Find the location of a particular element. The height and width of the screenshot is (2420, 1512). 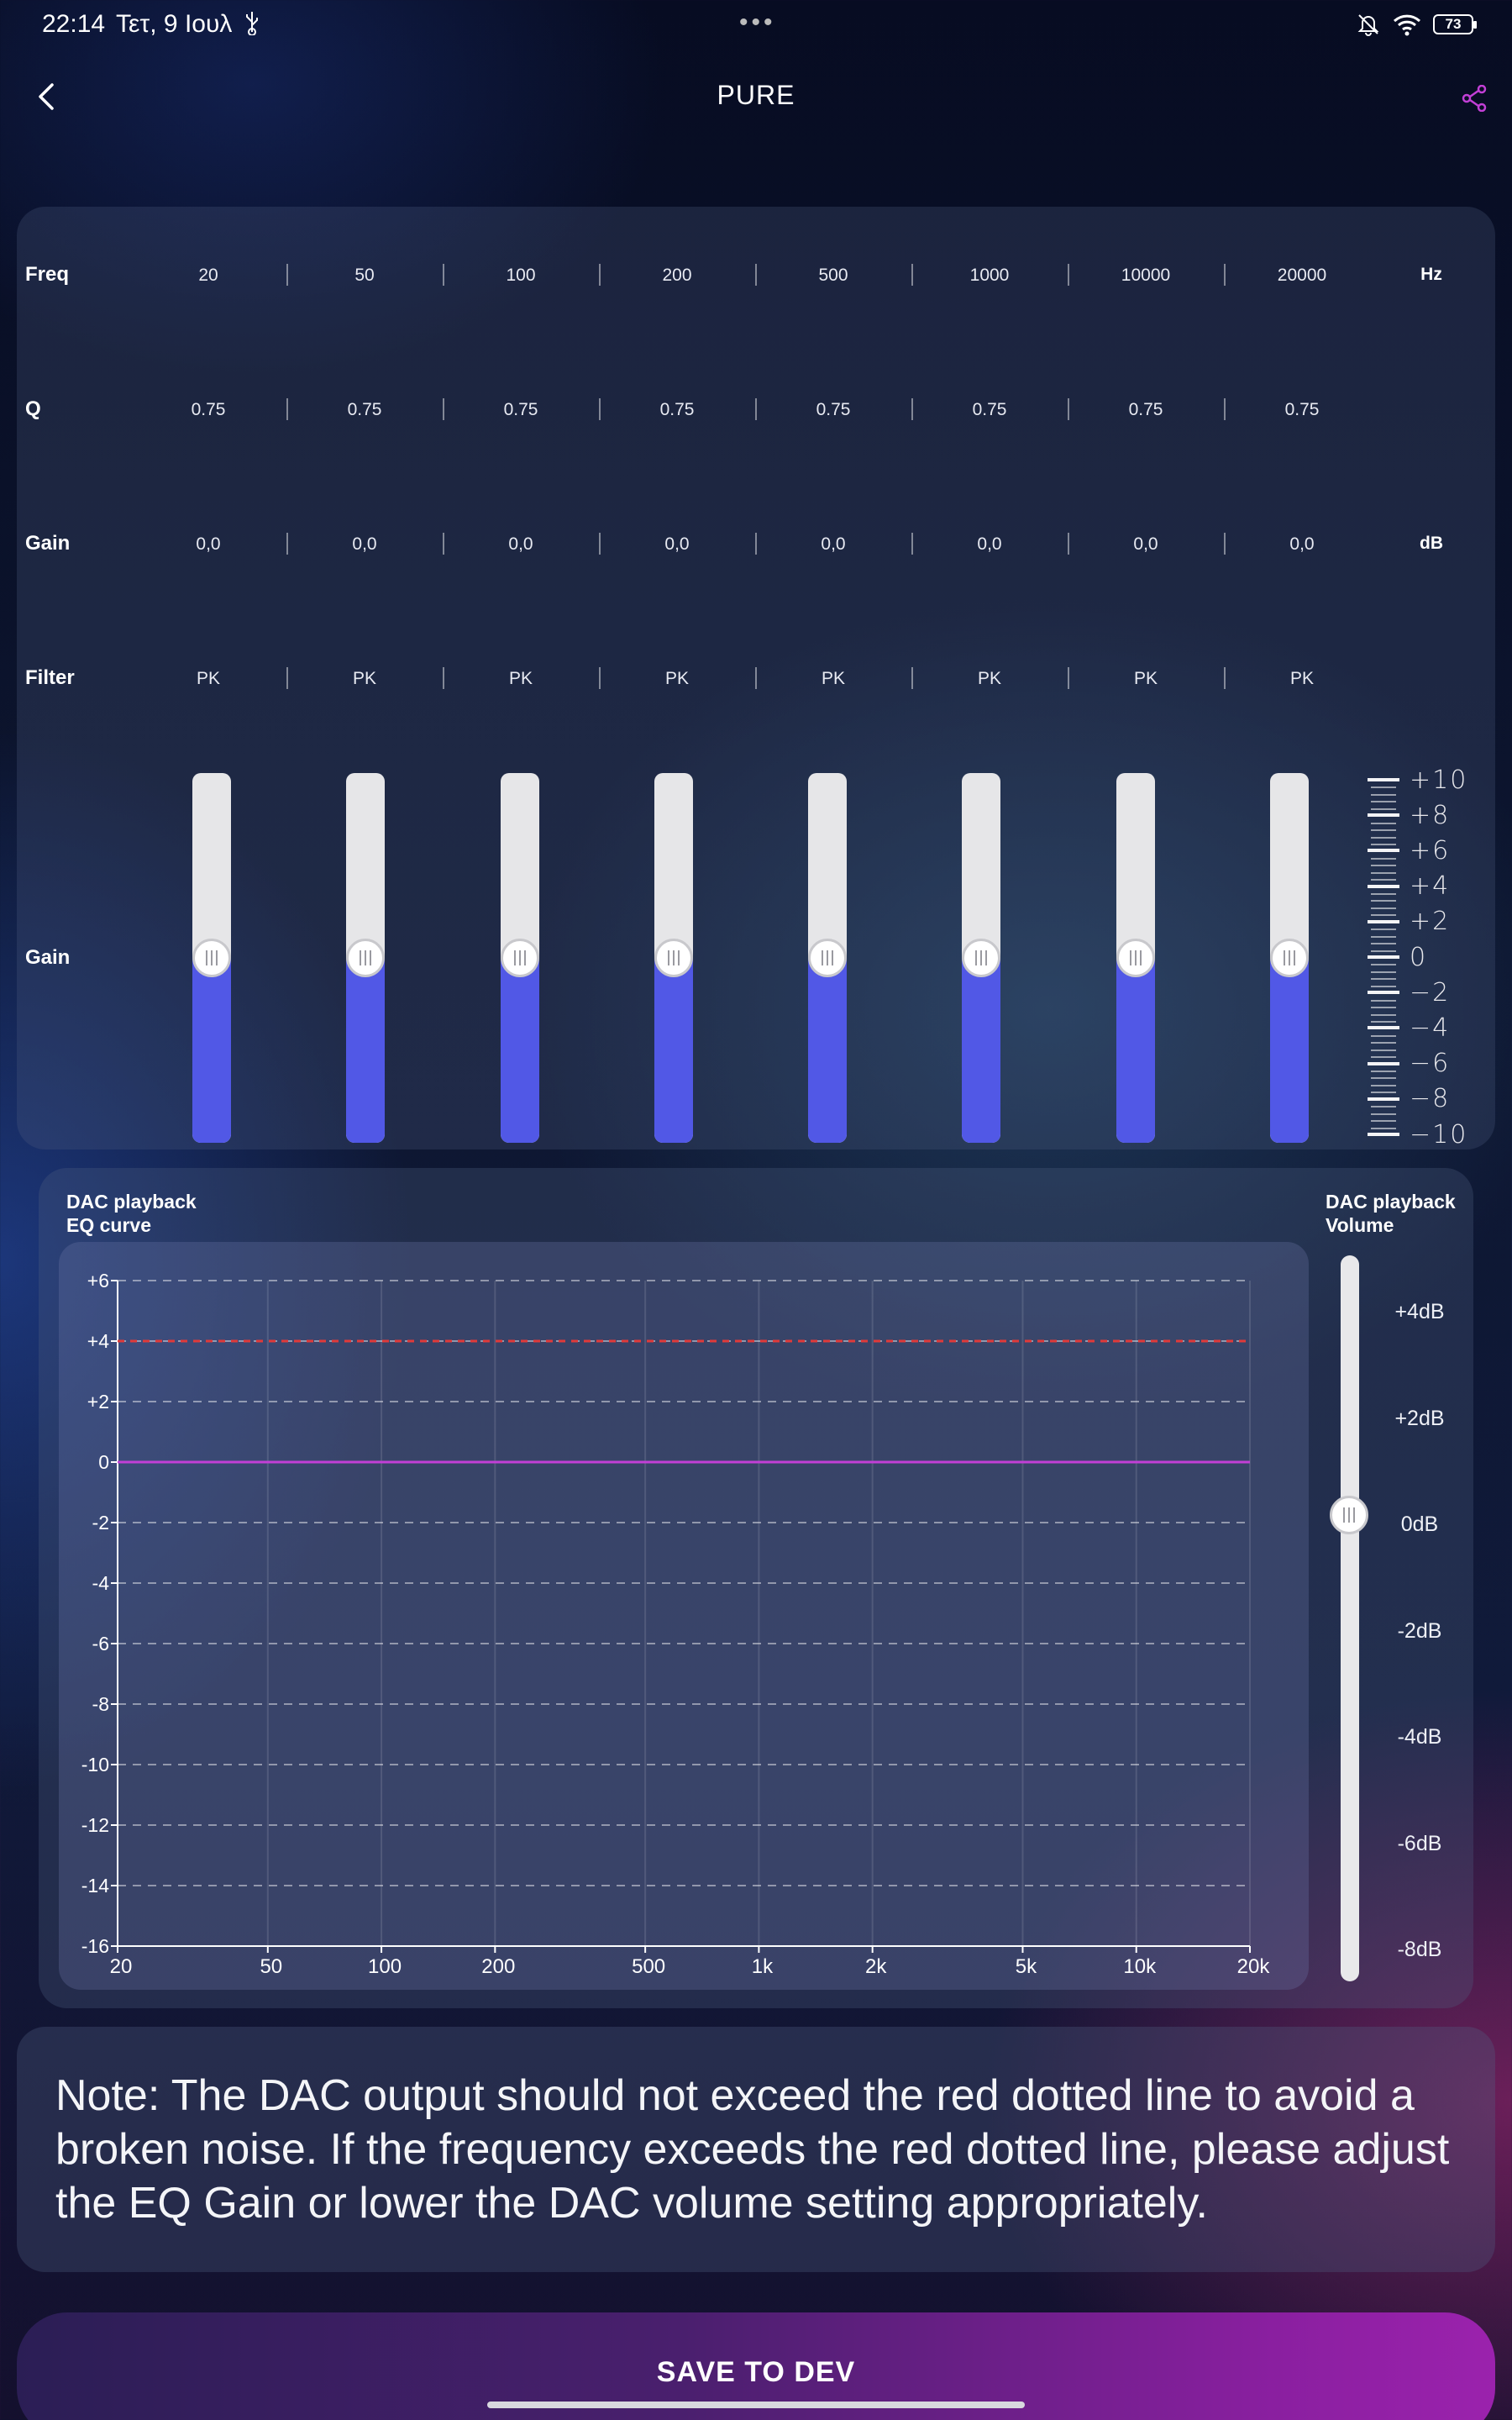

band-1-q: 0.75 is located at coordinates (208, 409).